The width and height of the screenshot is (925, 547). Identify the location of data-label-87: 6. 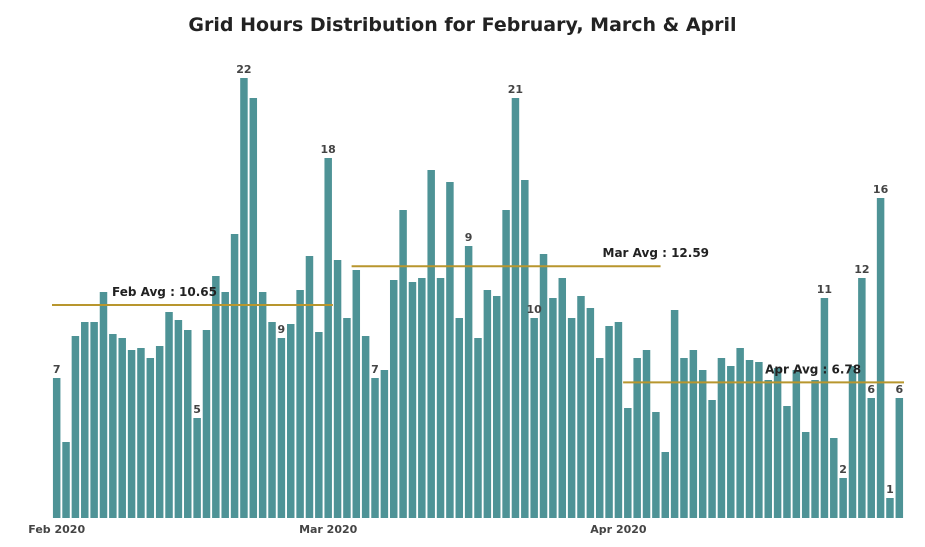
(871, 389).